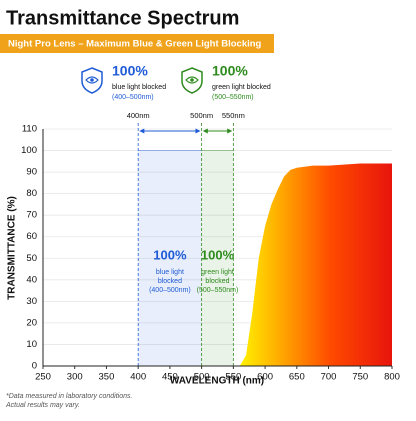 This screenshot has width=416, height=421. I want to click on region-range: (400–500nm), so click(170, 290).